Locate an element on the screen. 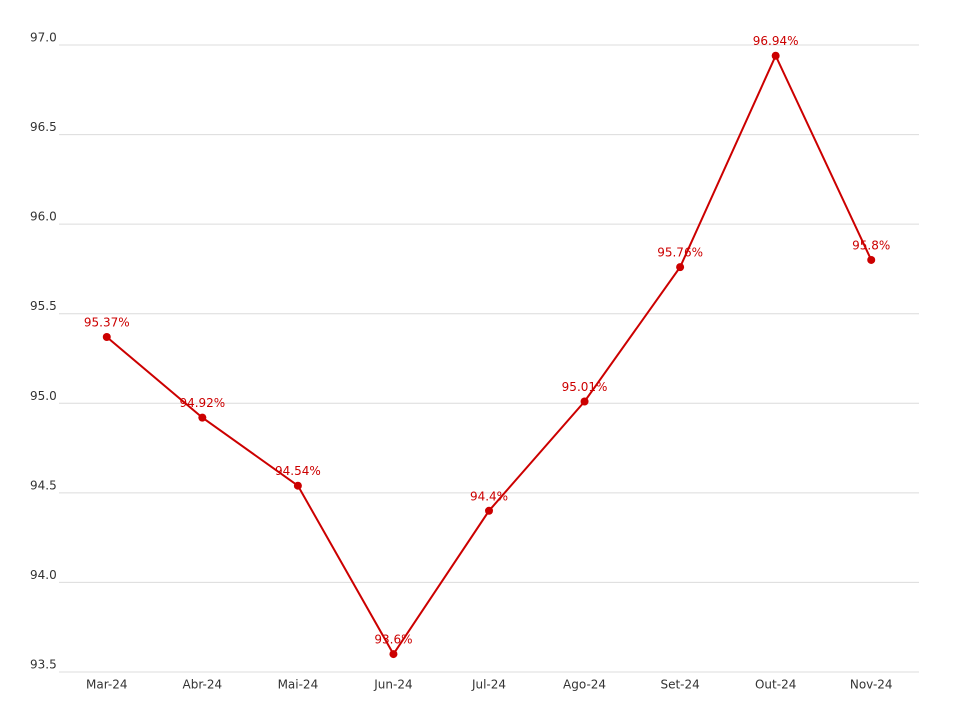  value-label: 95.76% is located at coordinates (680, 253).